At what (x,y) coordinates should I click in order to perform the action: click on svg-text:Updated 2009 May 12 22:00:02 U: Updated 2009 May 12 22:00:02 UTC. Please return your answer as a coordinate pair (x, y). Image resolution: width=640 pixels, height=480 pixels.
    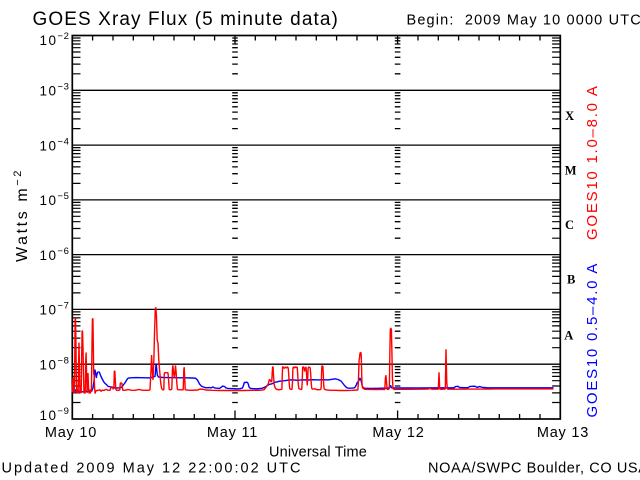
    Looking at the image, I should click on (152, 469).